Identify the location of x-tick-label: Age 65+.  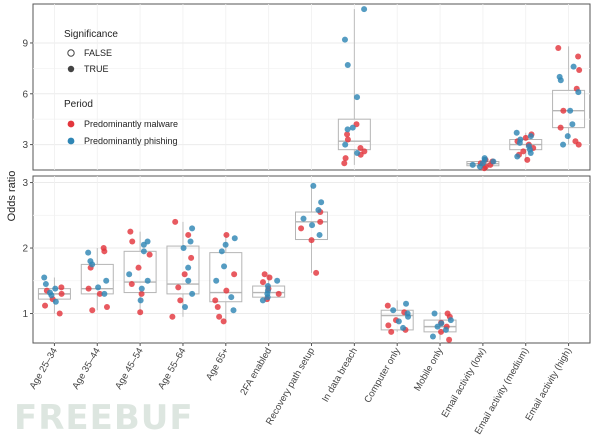
(218, 364).